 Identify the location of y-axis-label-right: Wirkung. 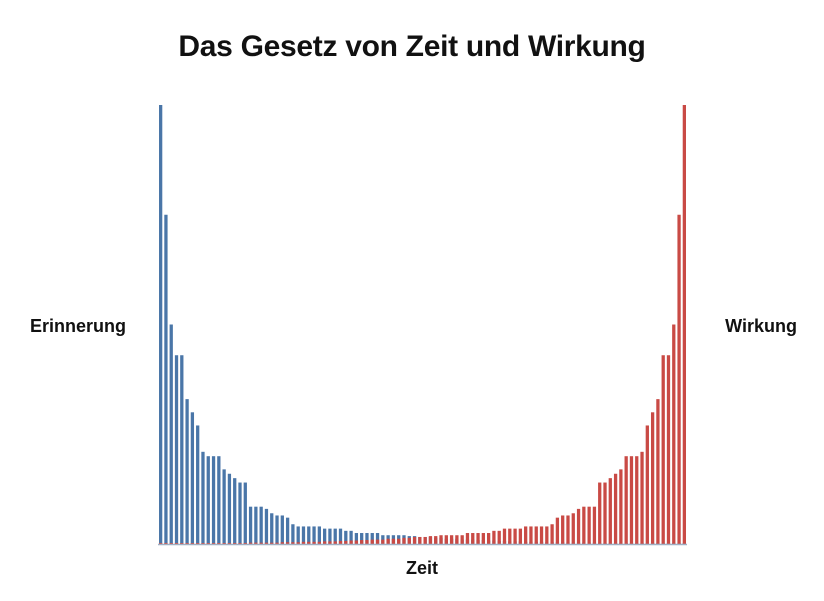
(761, 326).